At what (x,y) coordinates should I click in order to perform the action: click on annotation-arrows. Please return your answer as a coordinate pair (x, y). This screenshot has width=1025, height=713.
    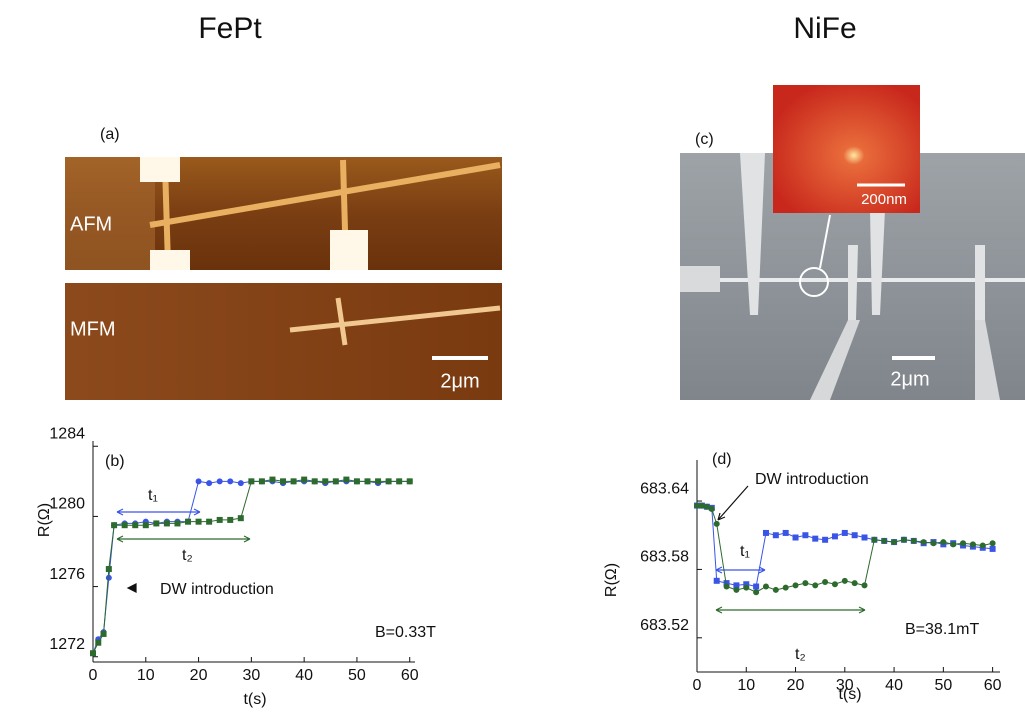
    Looking at the image, I should click on (491, 549).